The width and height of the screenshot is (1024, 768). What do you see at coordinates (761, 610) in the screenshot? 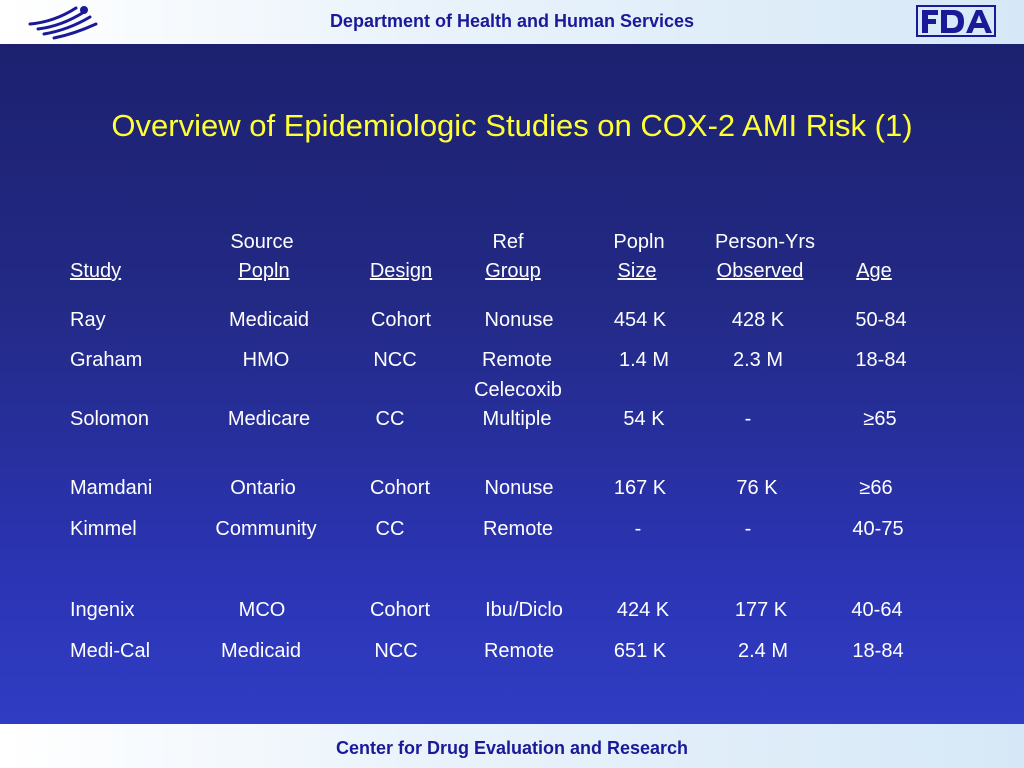
I see `table-cell-person-yrs: 177 K` at bounding box center [761, 610].